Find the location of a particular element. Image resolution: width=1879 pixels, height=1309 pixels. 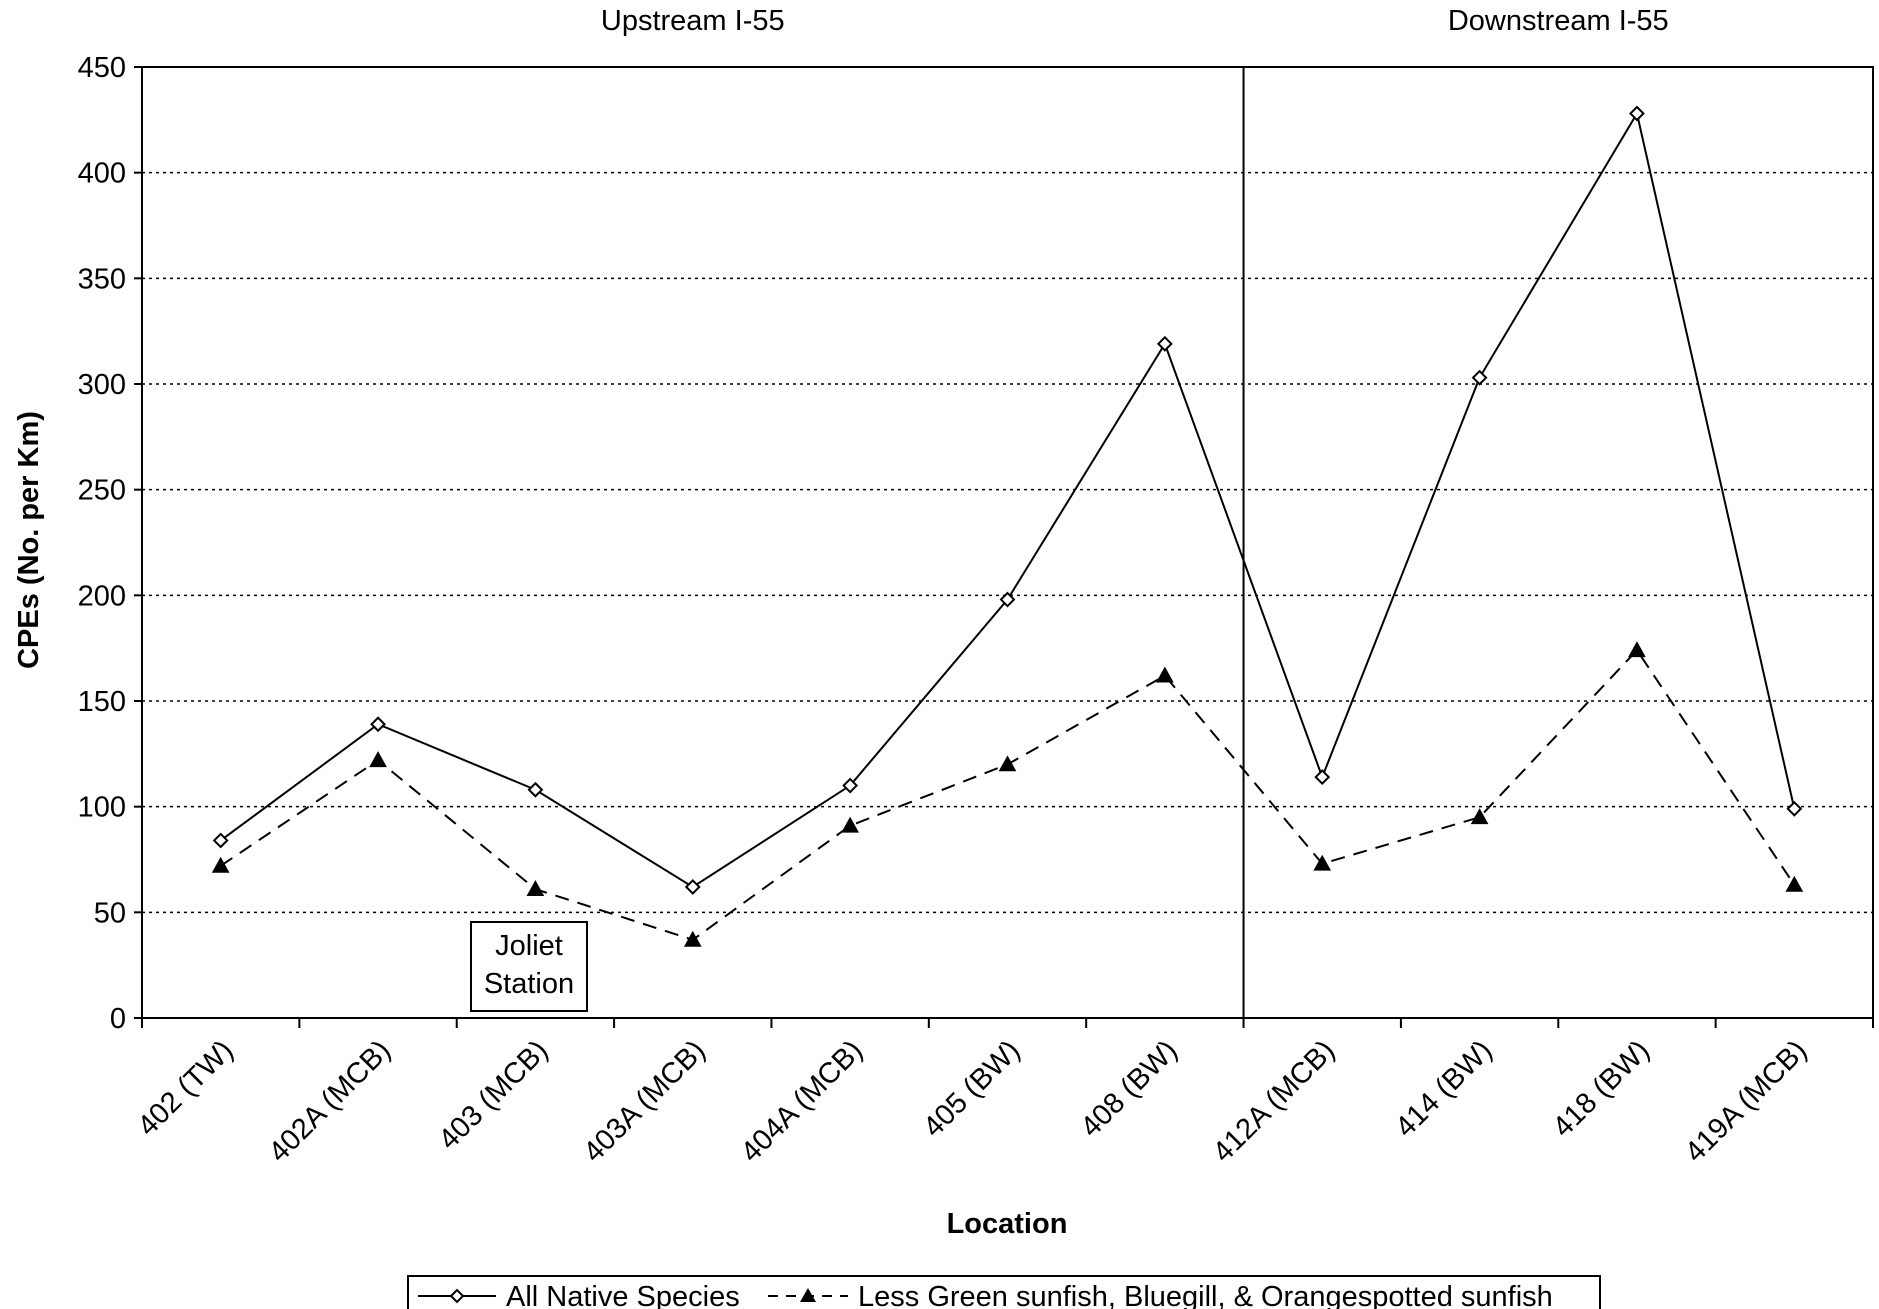

x-tick-label: 402 (TW) is located at coordinates (186, 1088).